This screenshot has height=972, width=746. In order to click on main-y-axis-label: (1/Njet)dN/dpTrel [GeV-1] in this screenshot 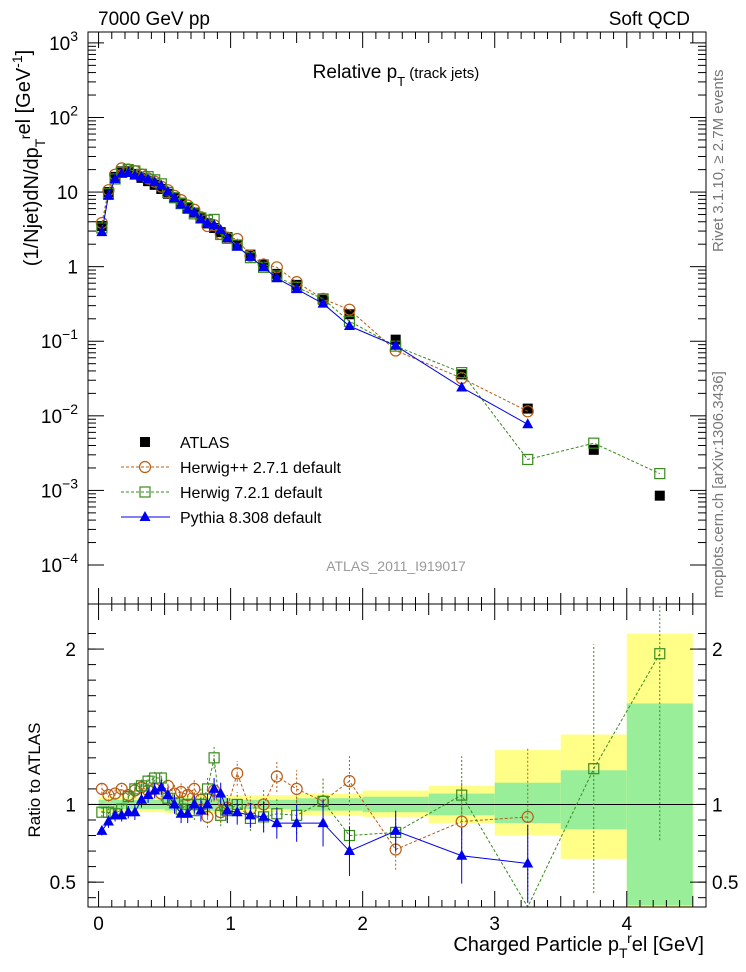, I will do `click(28, 158)`.